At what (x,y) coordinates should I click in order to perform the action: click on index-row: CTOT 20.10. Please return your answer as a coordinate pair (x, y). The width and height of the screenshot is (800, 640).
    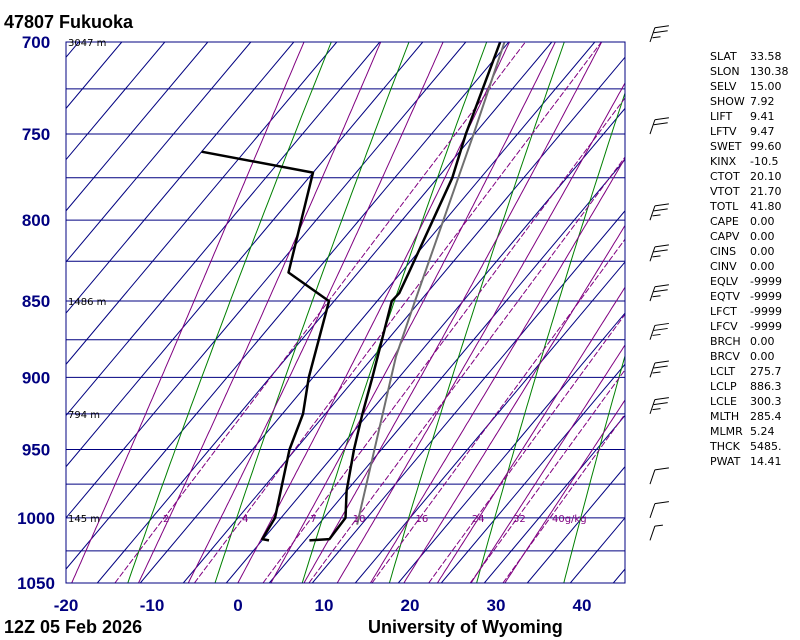
    Looking at the image, I should click on (755, 176).